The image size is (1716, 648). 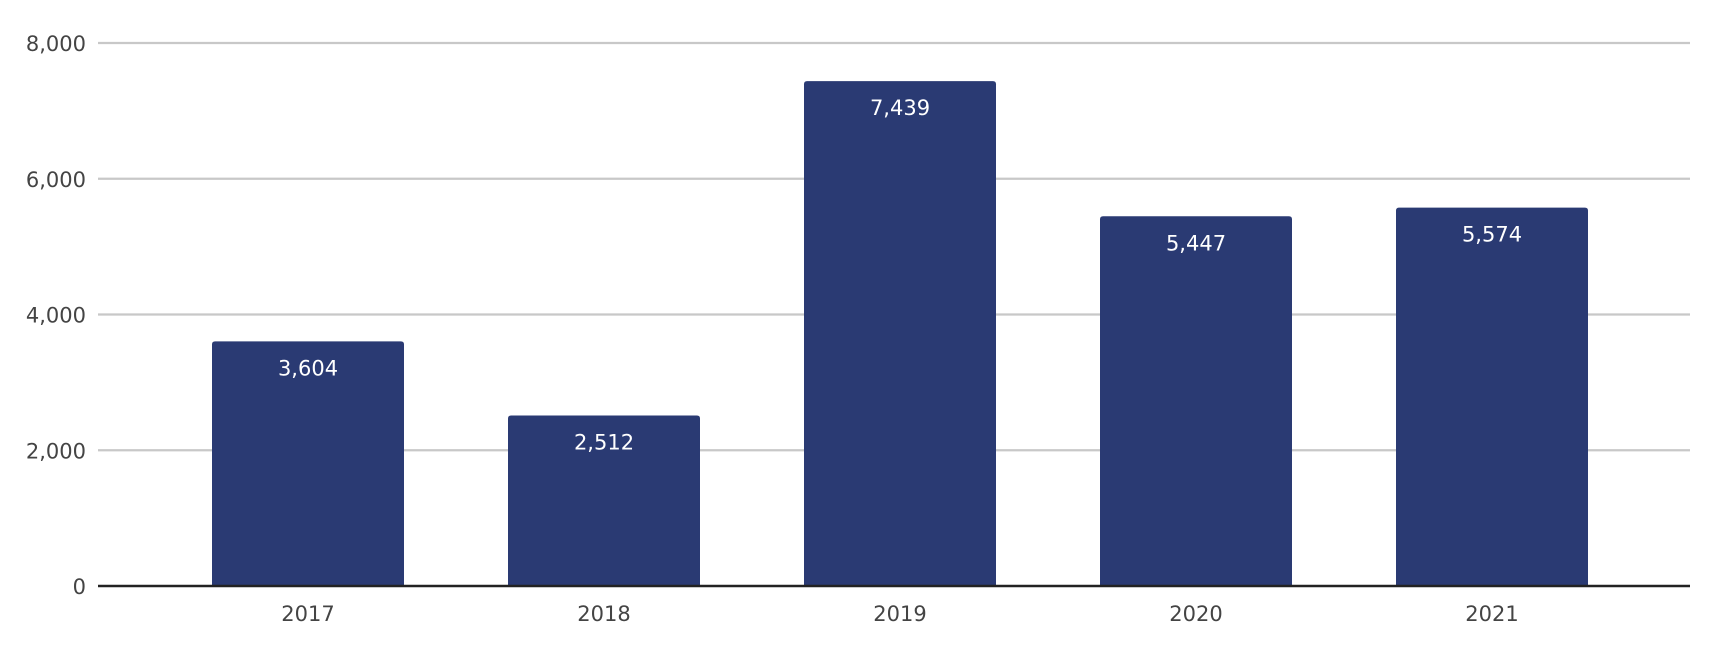 I want to click on x-tick-label-2019: 2019, so click(x=899, y=614).